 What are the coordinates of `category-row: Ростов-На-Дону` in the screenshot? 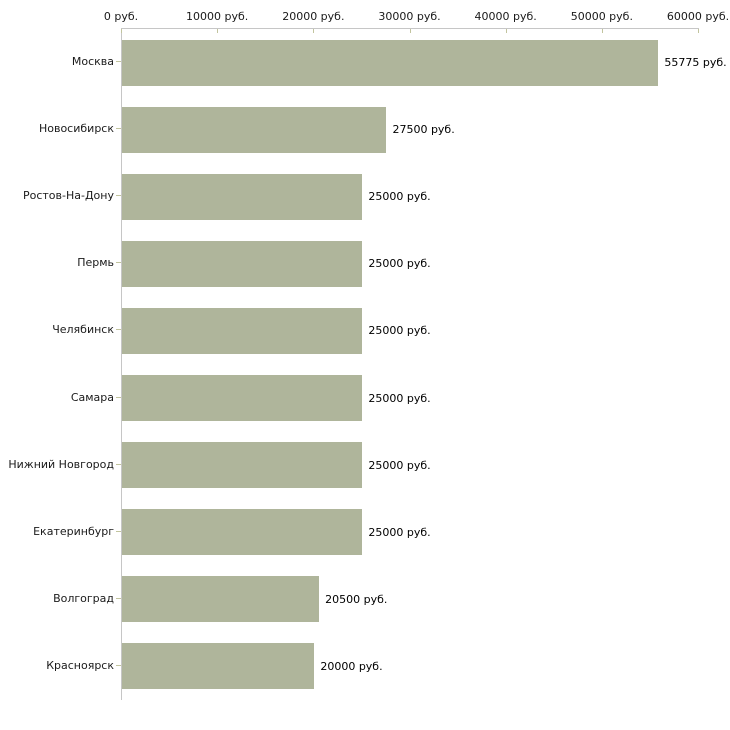 It's located at (60, 195).